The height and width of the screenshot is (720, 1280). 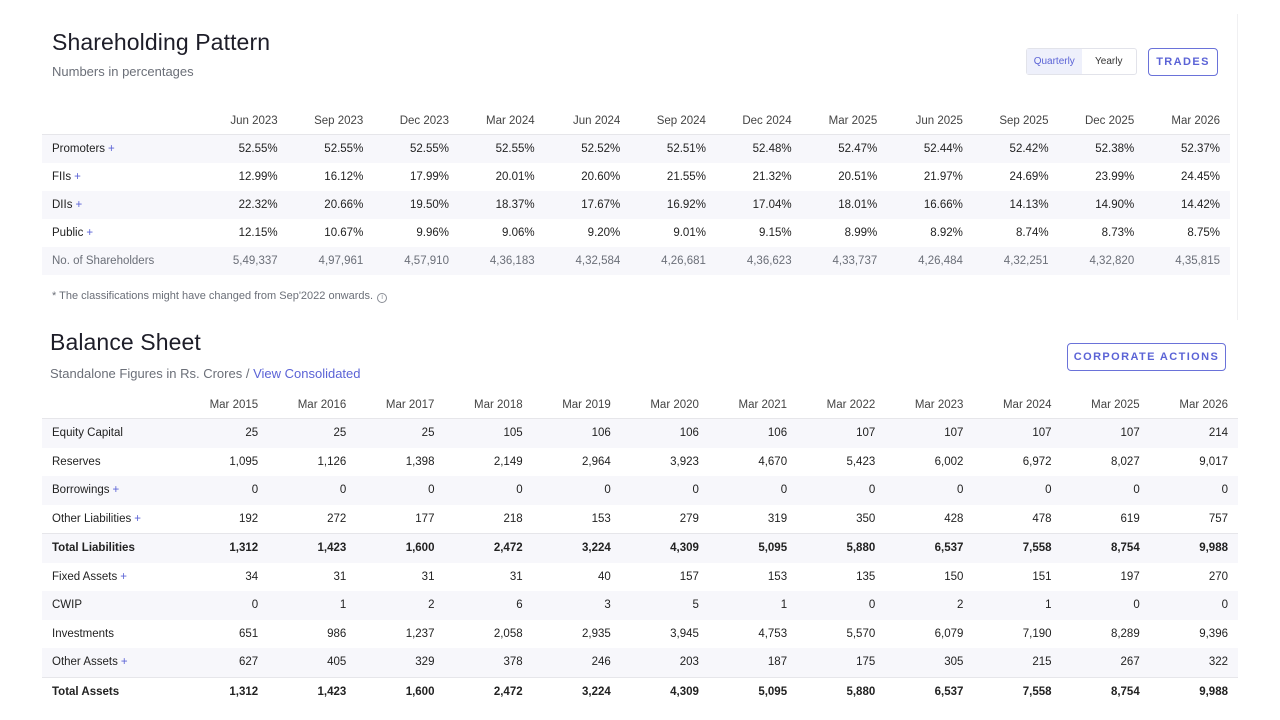 What do you see at coordinates (664, 662) in the screenshot?
I see `balance-sheet-cell: 203` at bounding box center [664, 662].